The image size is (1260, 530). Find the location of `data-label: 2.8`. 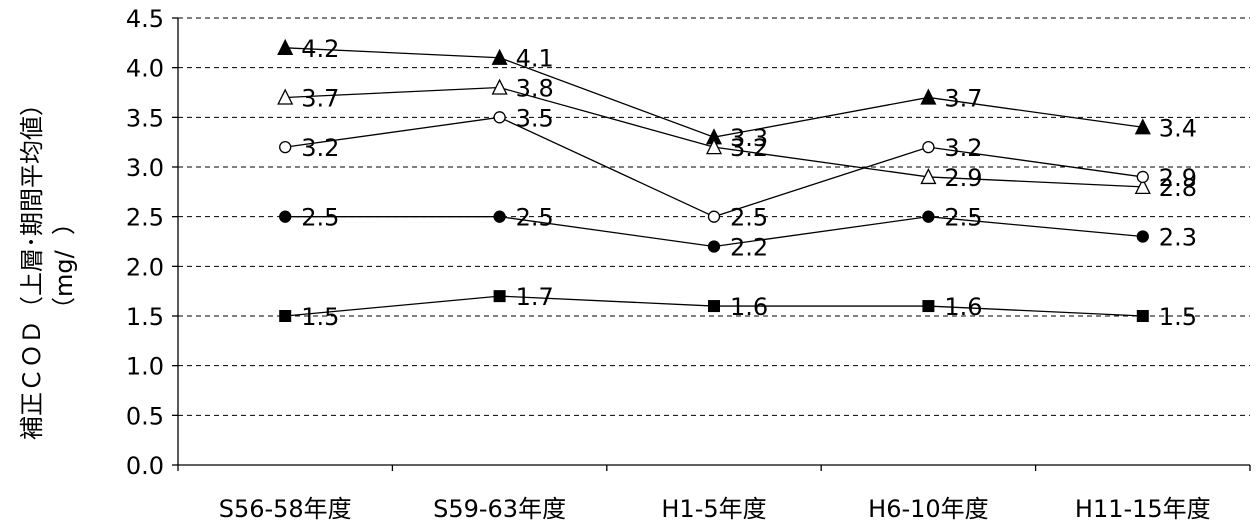

data-label: 2.8 is located at coordinates (1178, 188).